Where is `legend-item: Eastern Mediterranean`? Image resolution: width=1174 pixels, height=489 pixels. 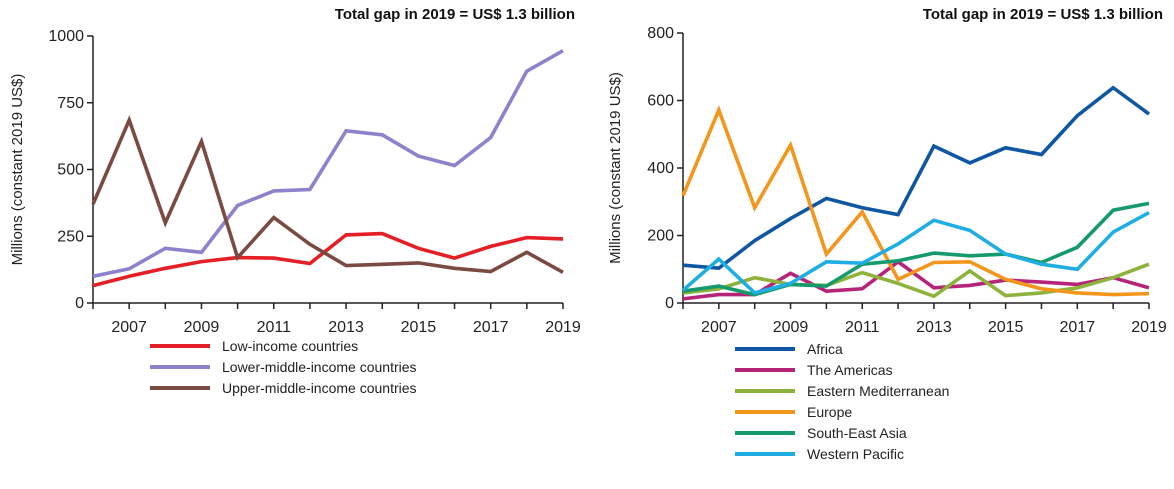 legend-item: Eastern Mediterranean is located at coordinates (842, 391).